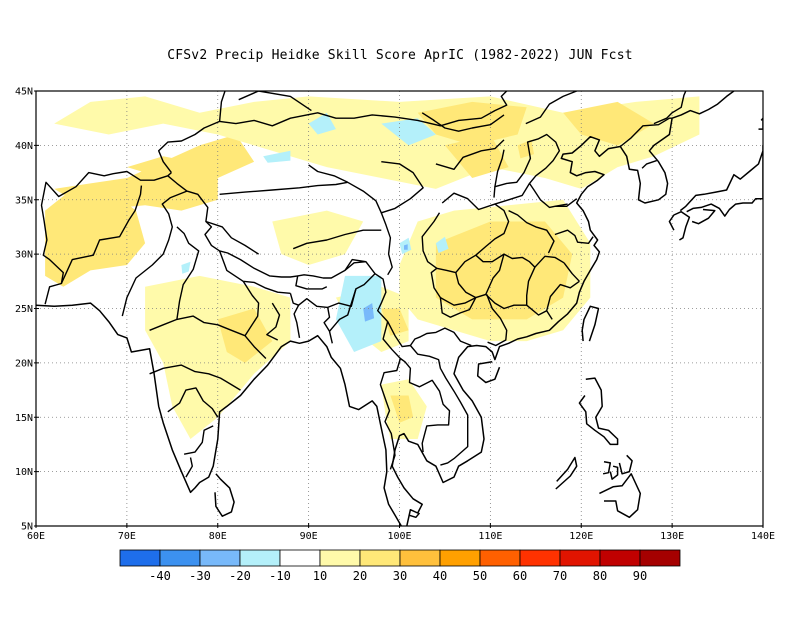 The width and height of the screenshot is (800, 618). Describe the element at coordinates (400, 576) in the screenshot. I see `colorbar-label-6: 30` at that location.